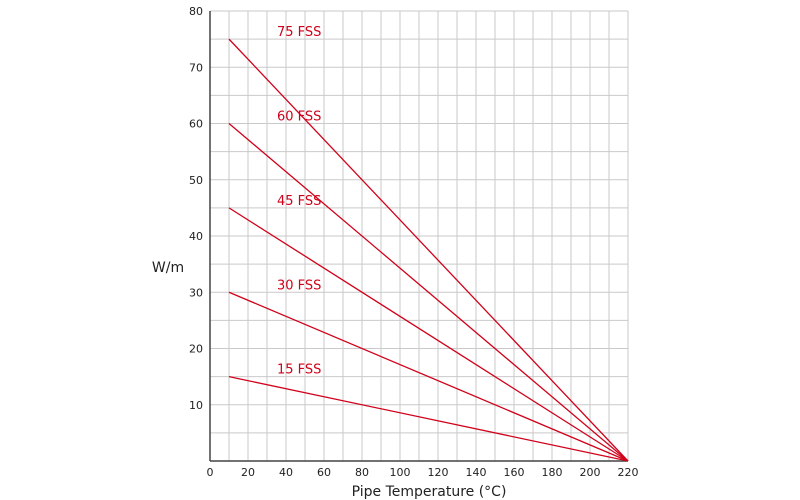  What do you see at coordinates (196, 292) in the screenshot?
I see `y-tick-label: 30` at bounding box center [196, 292].